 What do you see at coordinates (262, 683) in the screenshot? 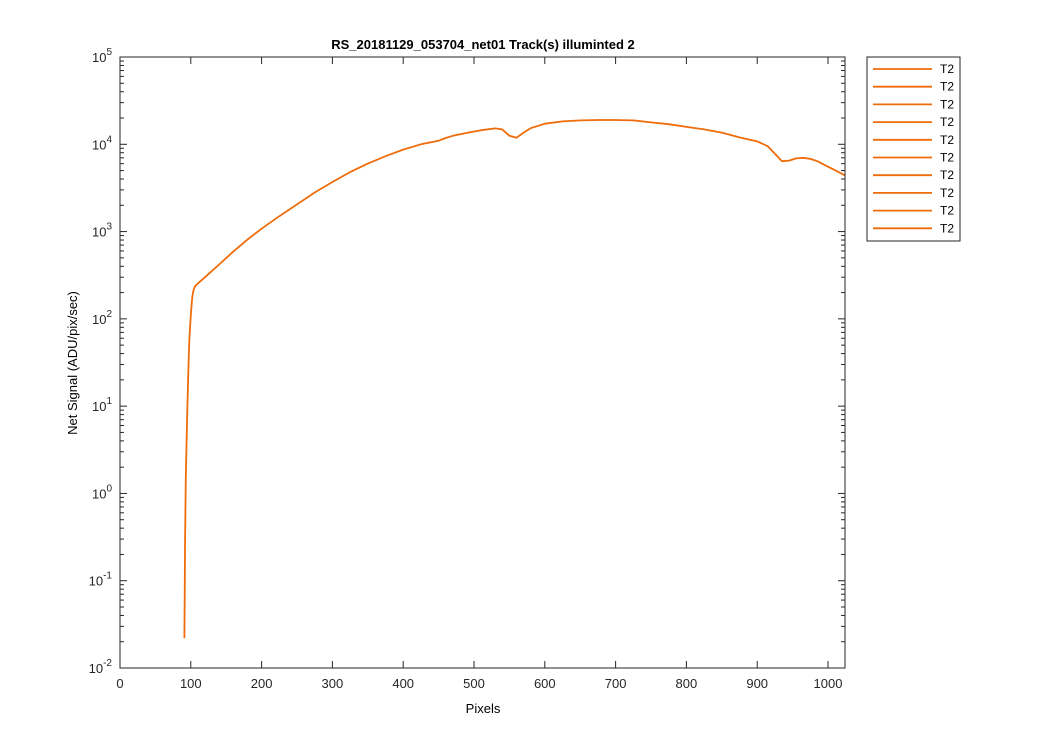
I see `x-tick-label: 200` at bounding box center [262, 683].